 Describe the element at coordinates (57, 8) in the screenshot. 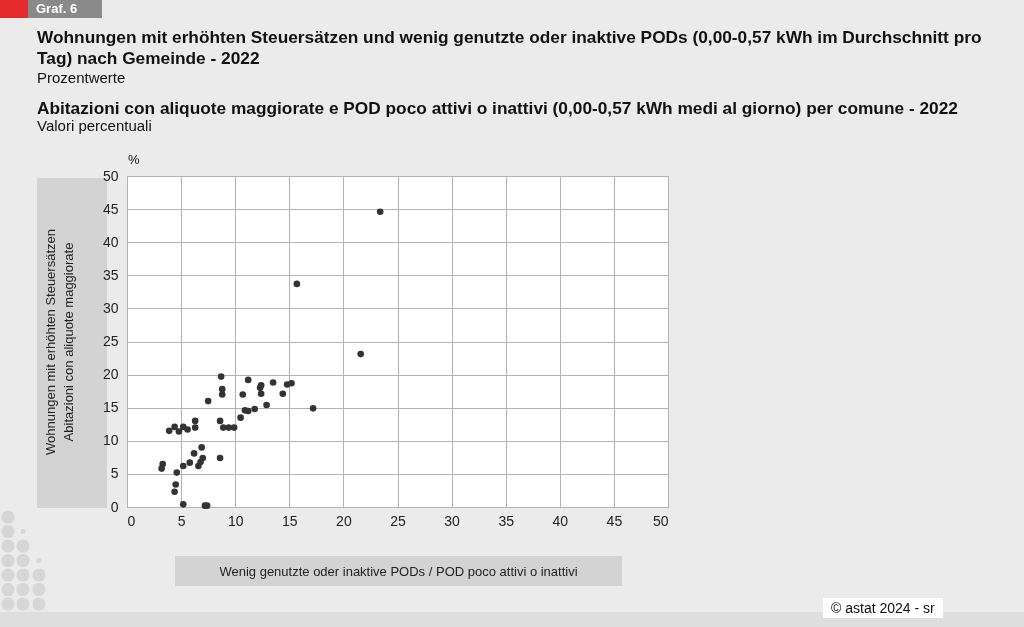

I see `text: Graf. 6` at that location.